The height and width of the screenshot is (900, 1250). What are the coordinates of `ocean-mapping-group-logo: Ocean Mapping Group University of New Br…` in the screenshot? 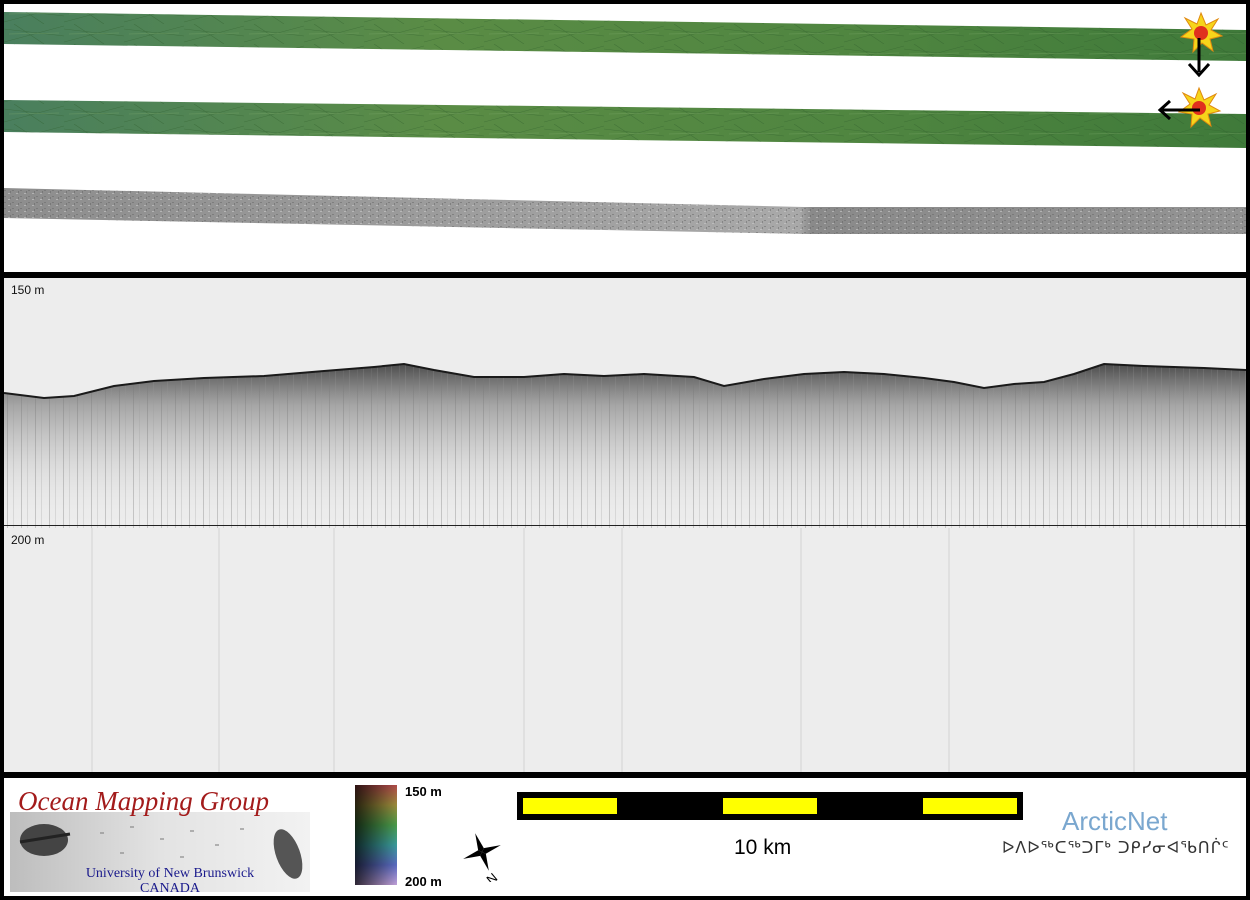 It's located at (160, 839).